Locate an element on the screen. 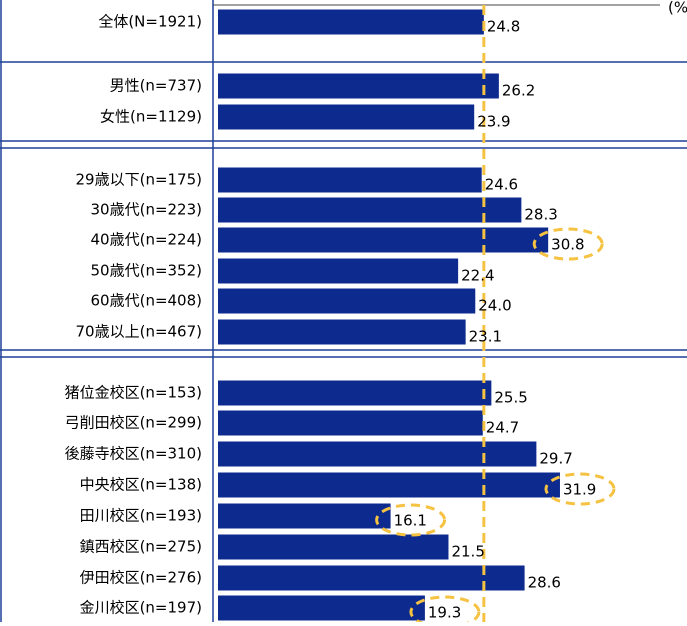 The height and width of the screenshot is (626, 687). category-label: 中央校区(n=138) is located at coordinates (141, 485).